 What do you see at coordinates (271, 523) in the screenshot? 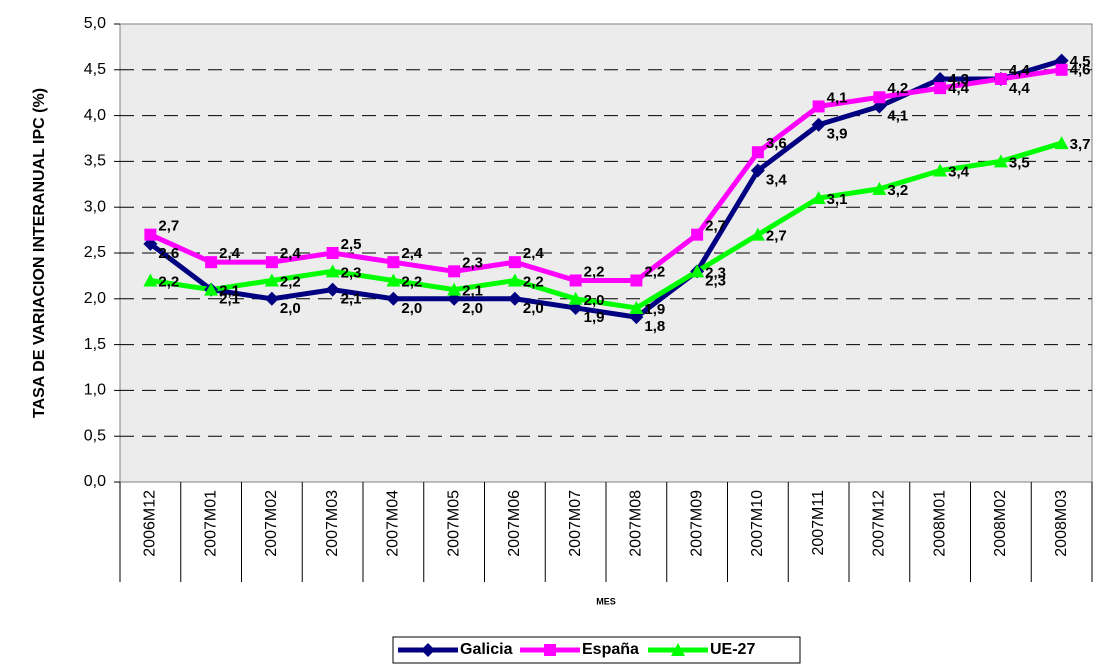
I see `x-tick-label: 2007M02` at bounding box center [271, 523].